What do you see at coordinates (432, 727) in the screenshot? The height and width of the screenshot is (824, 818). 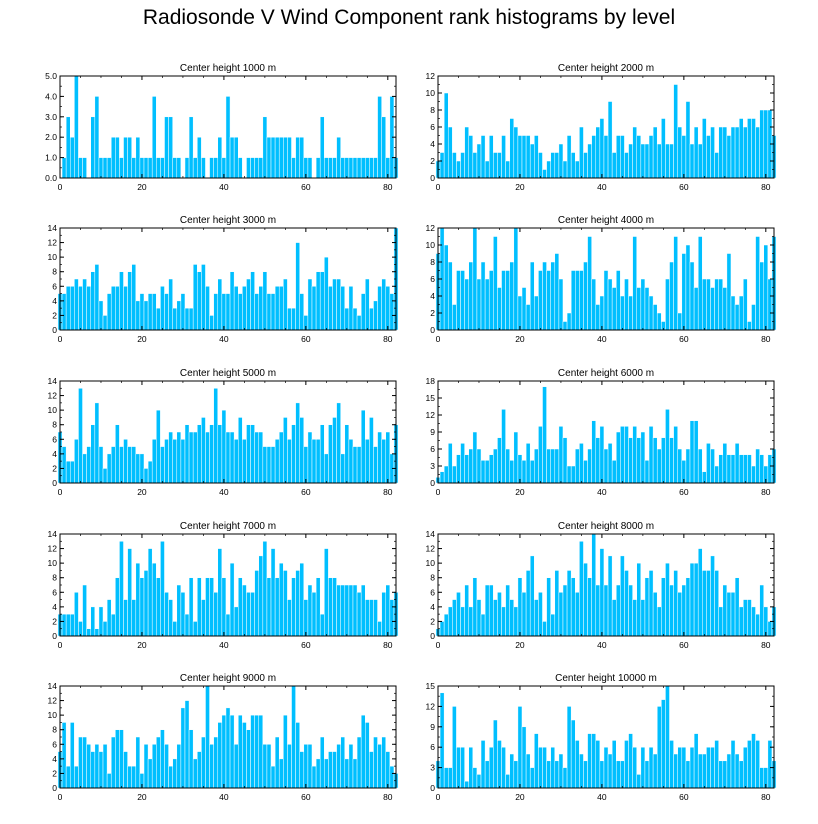 I see `y-tick-label: 9` at bounding box center [432, 727].